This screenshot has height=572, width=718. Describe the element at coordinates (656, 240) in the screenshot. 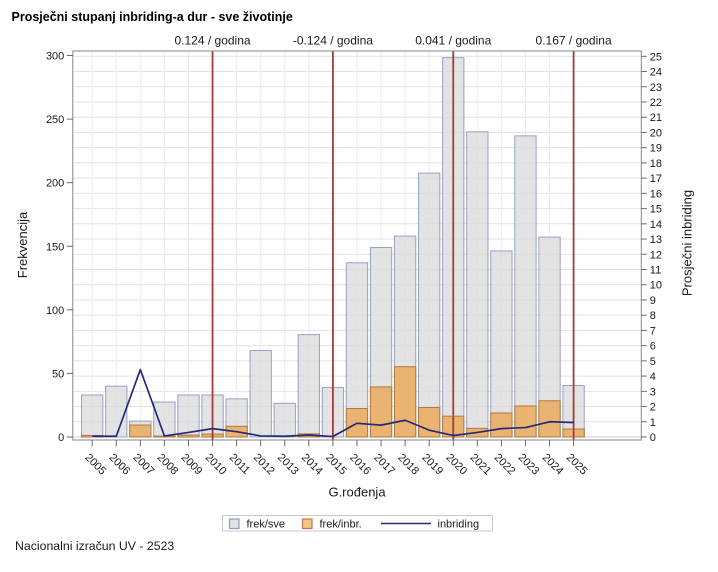

I see `svg-text: 13` at that location.